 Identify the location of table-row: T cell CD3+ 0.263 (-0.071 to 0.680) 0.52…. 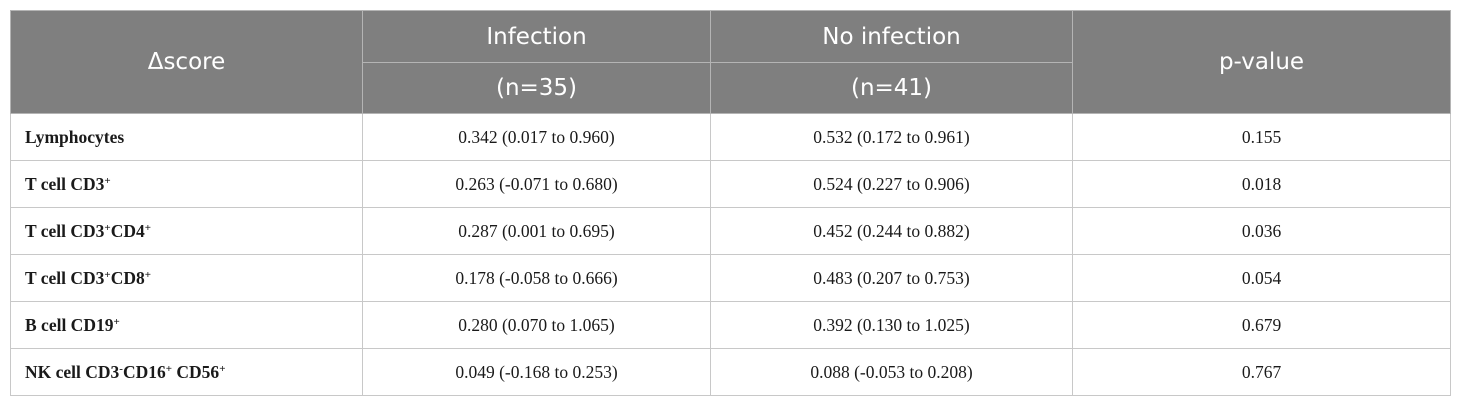
(730, 184).